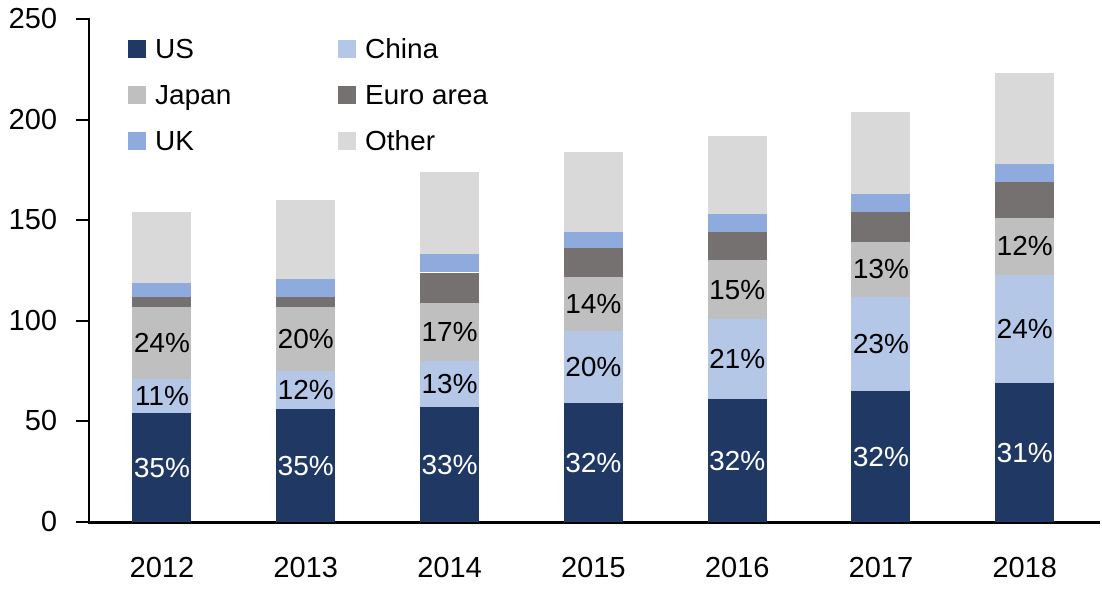  I want to click on x-axis-label-2018: 2018, so click(1024, 568).